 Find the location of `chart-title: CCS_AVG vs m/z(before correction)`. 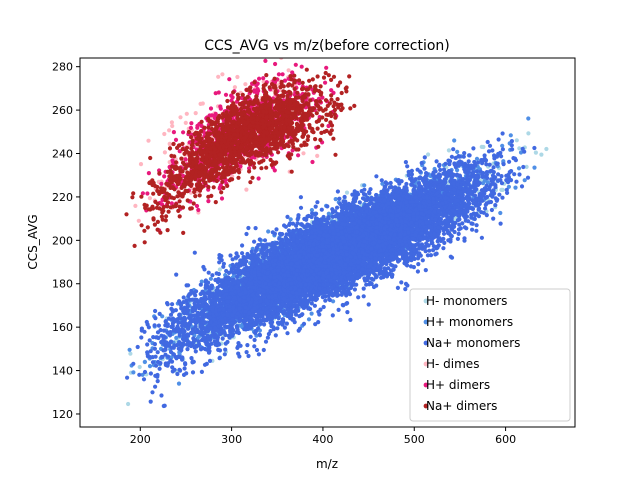

chart-title: CCS_AVG vs m/z(before correction) is located at coordinates (327, 46).